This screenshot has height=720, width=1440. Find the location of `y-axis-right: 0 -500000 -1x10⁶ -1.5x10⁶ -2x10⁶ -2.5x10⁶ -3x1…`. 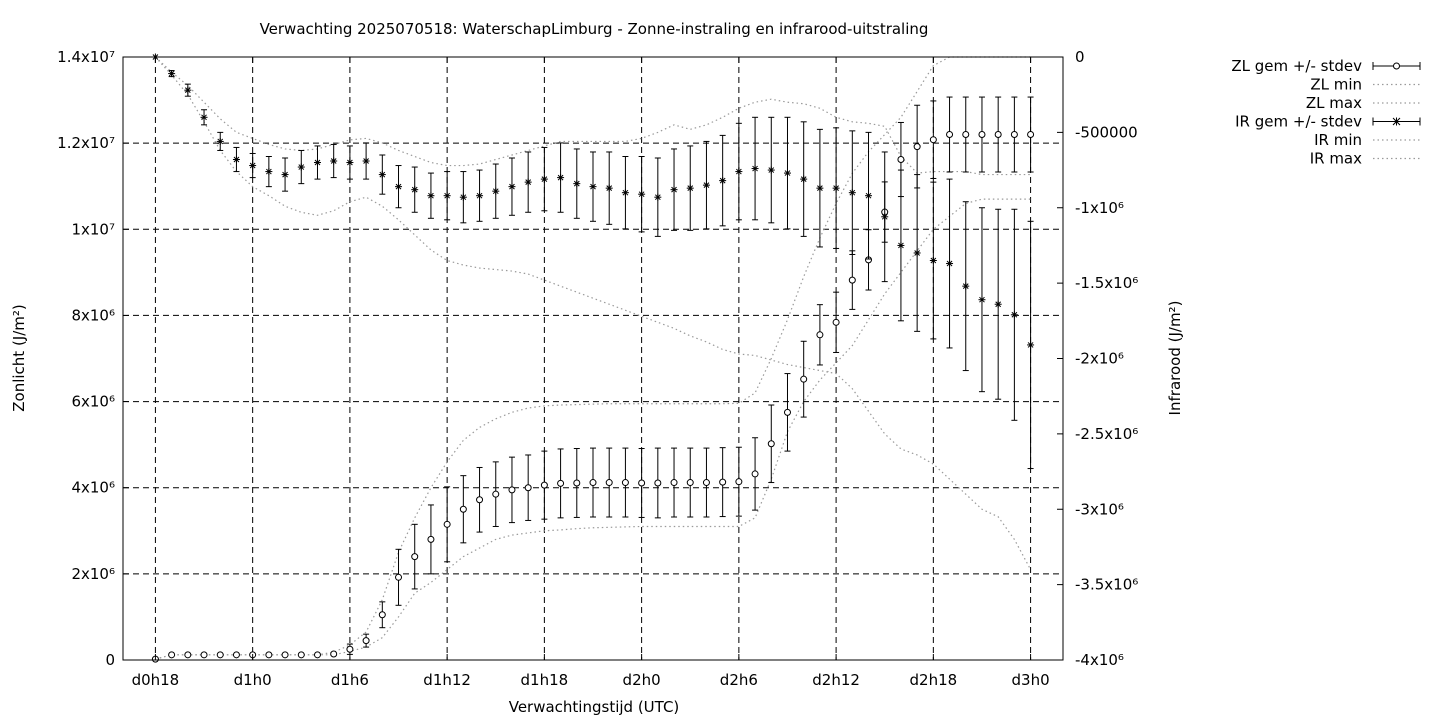

y-axis-right: 0 -500000 -1x10⁶ -1.5x10⁶ -2x10⁶ -2.5x10⁶ -3x1… is located at coordinates (1097, 358).